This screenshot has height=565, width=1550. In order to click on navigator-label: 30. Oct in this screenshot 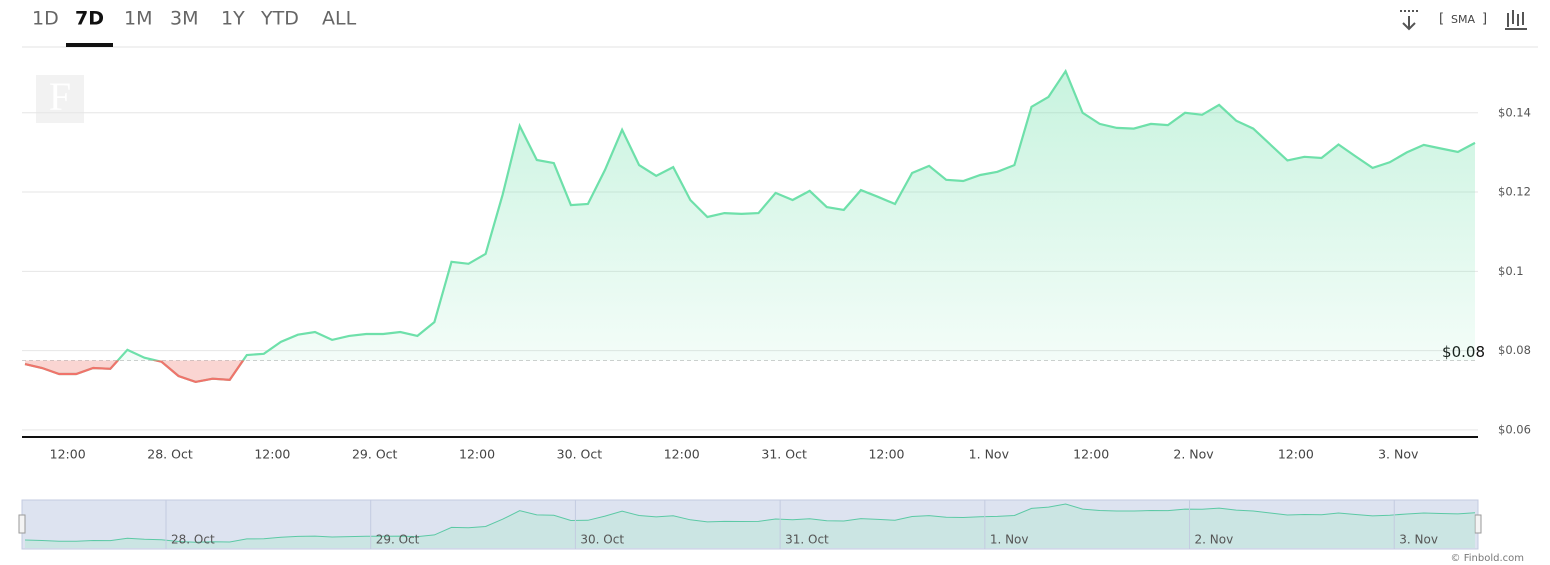, I will do `click(602, 540)`.